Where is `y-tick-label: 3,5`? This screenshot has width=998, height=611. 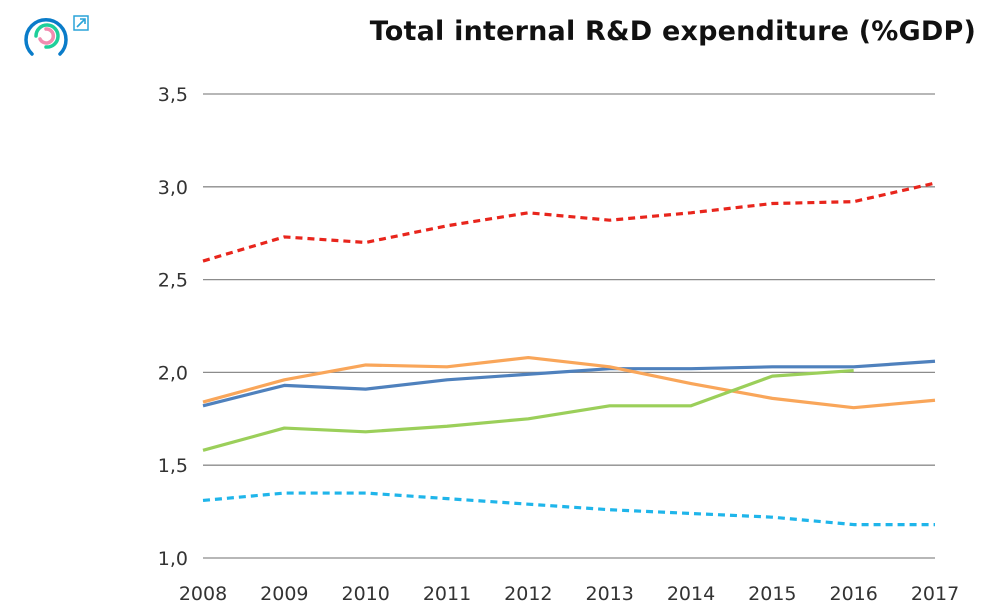
y-tick-label: 3,5 is located at coordinates (173, 95).